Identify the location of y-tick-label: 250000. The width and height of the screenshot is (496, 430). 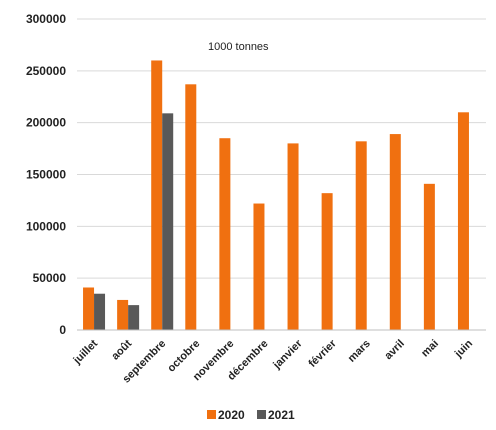
(46, 71).